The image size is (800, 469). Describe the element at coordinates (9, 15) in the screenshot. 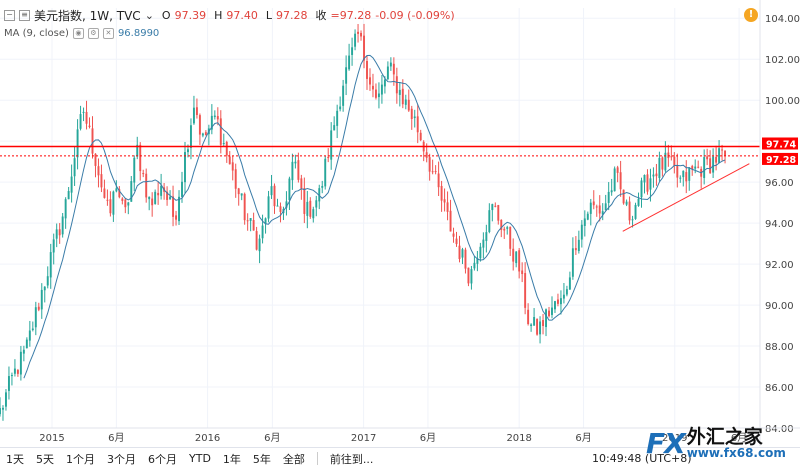

I see `collapse-icon: −` at that location.